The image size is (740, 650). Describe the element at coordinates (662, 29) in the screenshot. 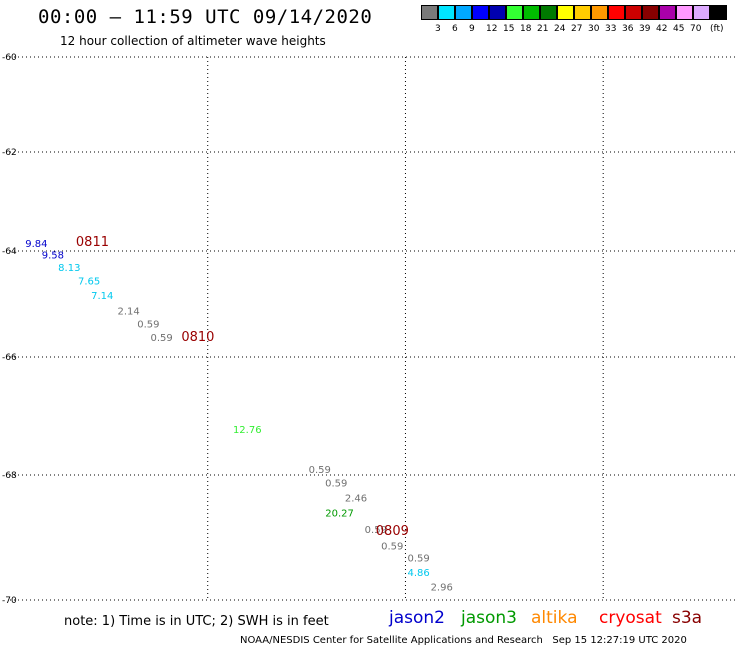

I see `scale-label: 42` at that location.